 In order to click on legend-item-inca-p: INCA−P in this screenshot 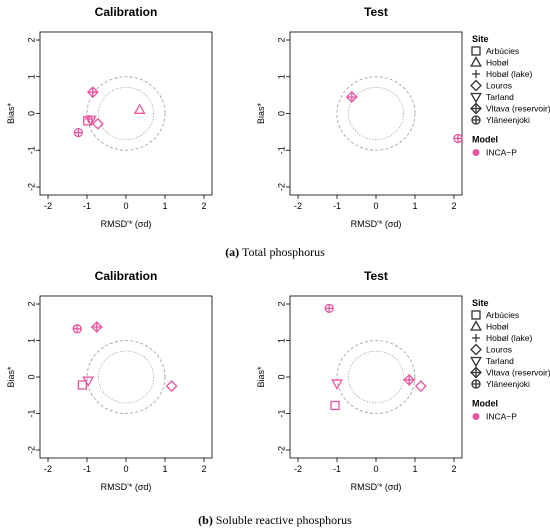, I will do `click(501, 153)`.